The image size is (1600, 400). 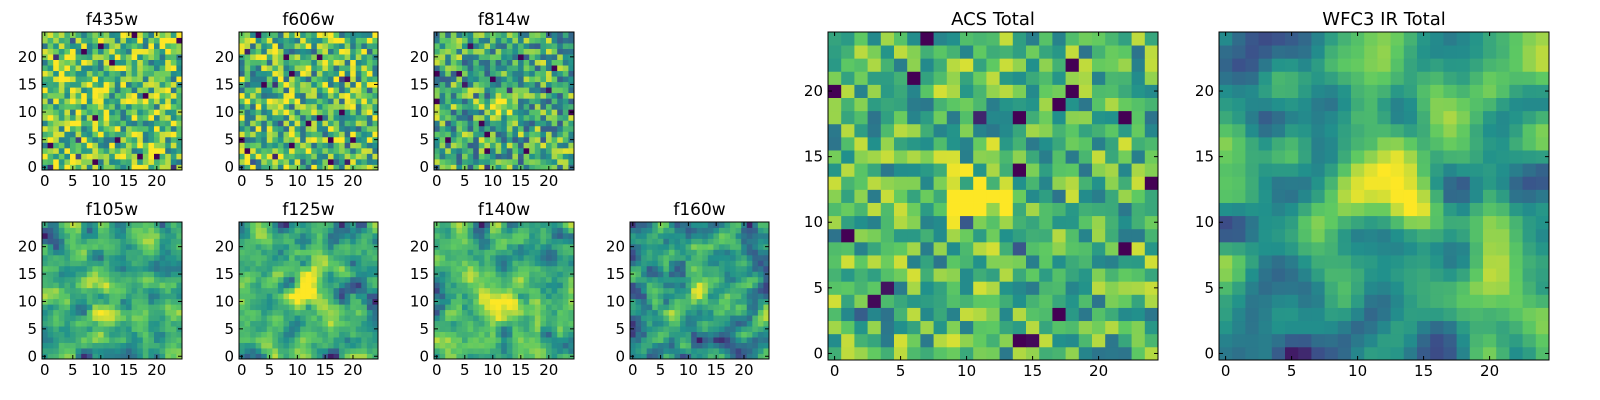 What do you see at coordinates (699, 210) in the screenshot?
I see `panel-title: f160w` at bounding box center [699, 210].